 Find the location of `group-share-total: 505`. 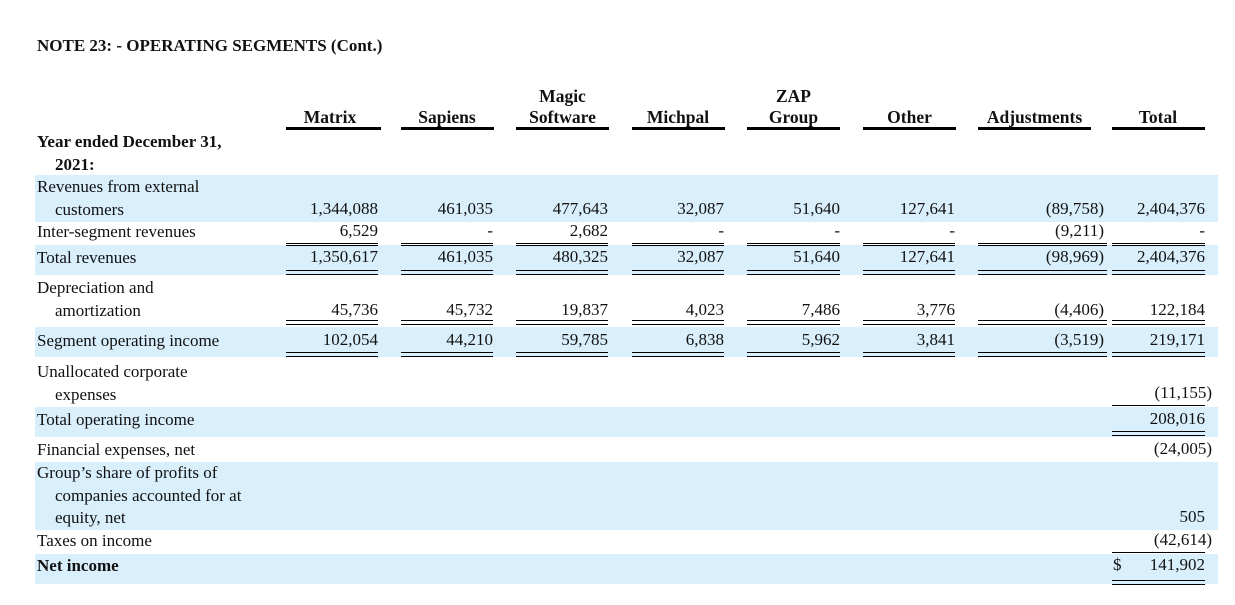

group-share-total: 505 is located at coordinates (1192, 516).